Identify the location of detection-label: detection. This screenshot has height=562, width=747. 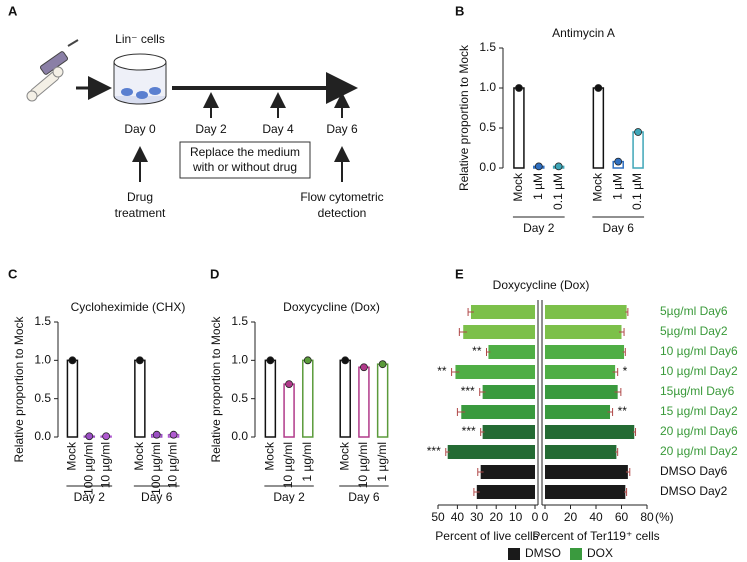
(342, 213).